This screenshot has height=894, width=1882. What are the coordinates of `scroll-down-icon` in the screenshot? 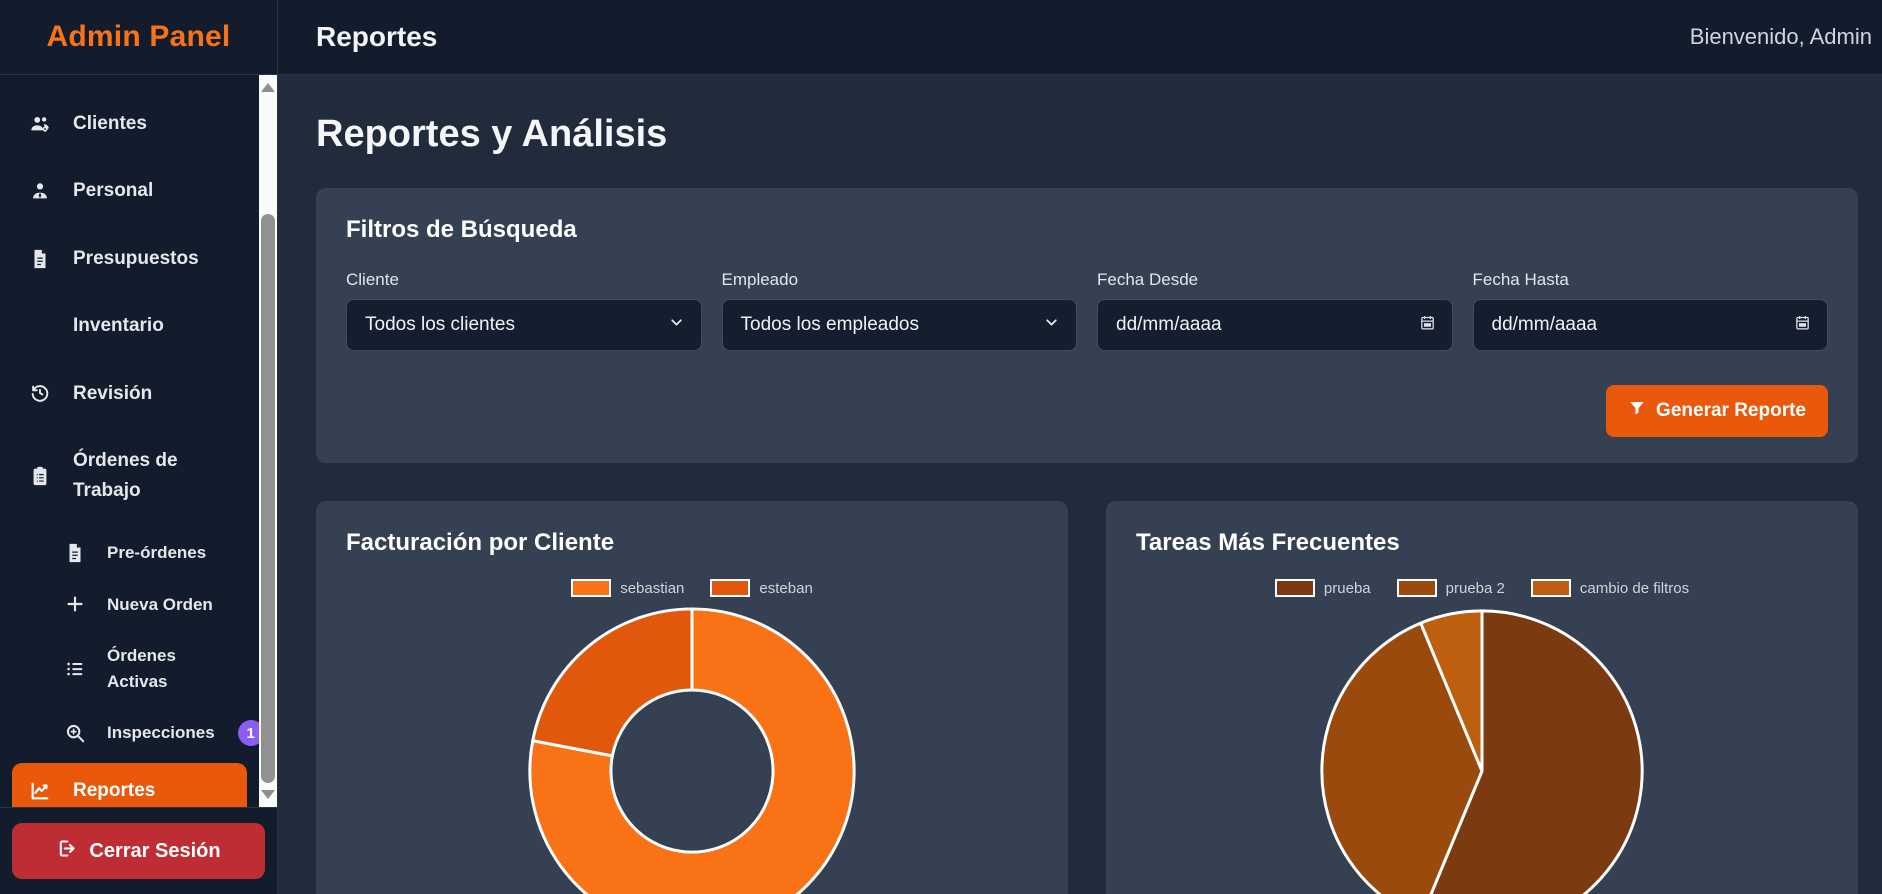 It's located at (268, 794).